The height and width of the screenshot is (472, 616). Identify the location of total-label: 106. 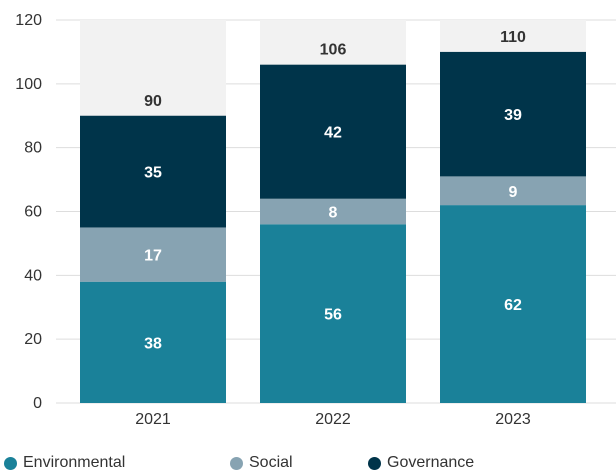
(333, 50).